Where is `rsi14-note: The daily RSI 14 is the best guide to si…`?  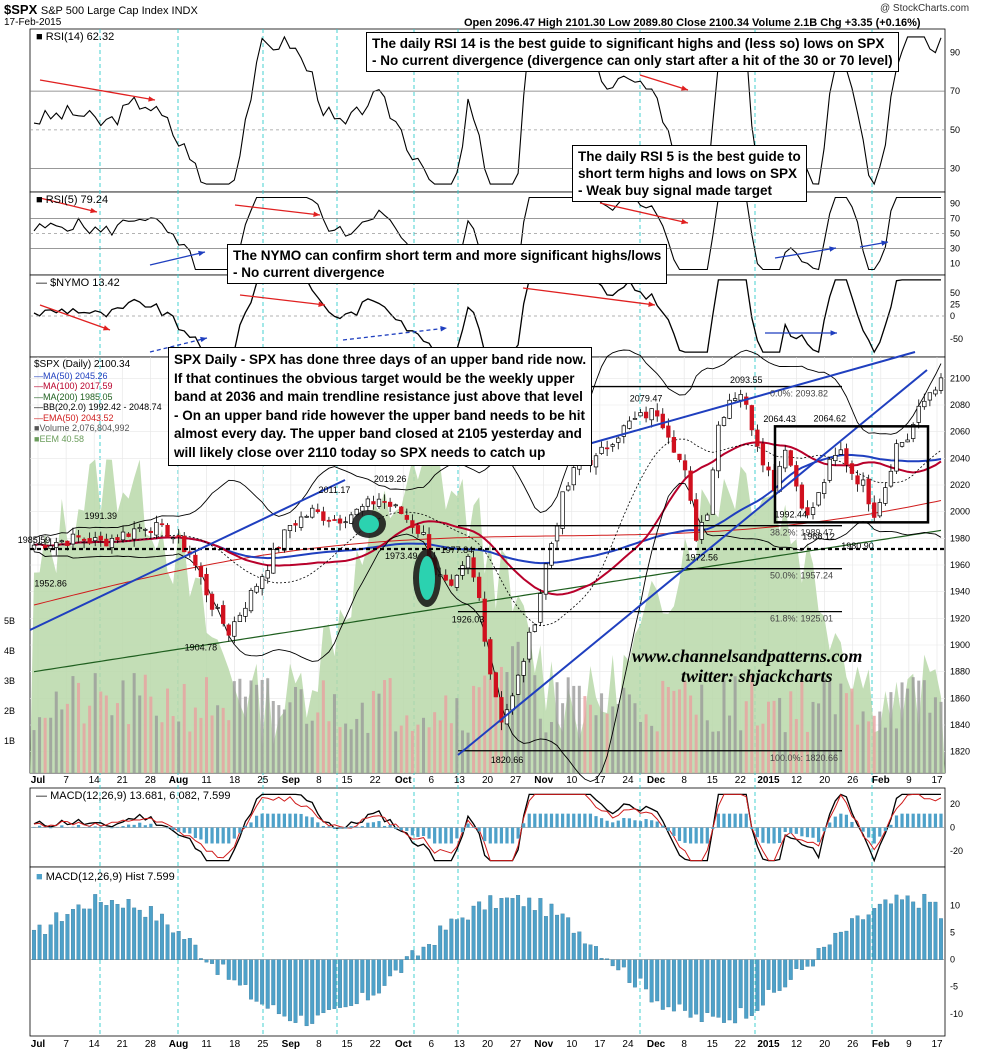
rsi14-note: The daily RSI 14 is the best guide to si… is located at coordinates (632, 52).